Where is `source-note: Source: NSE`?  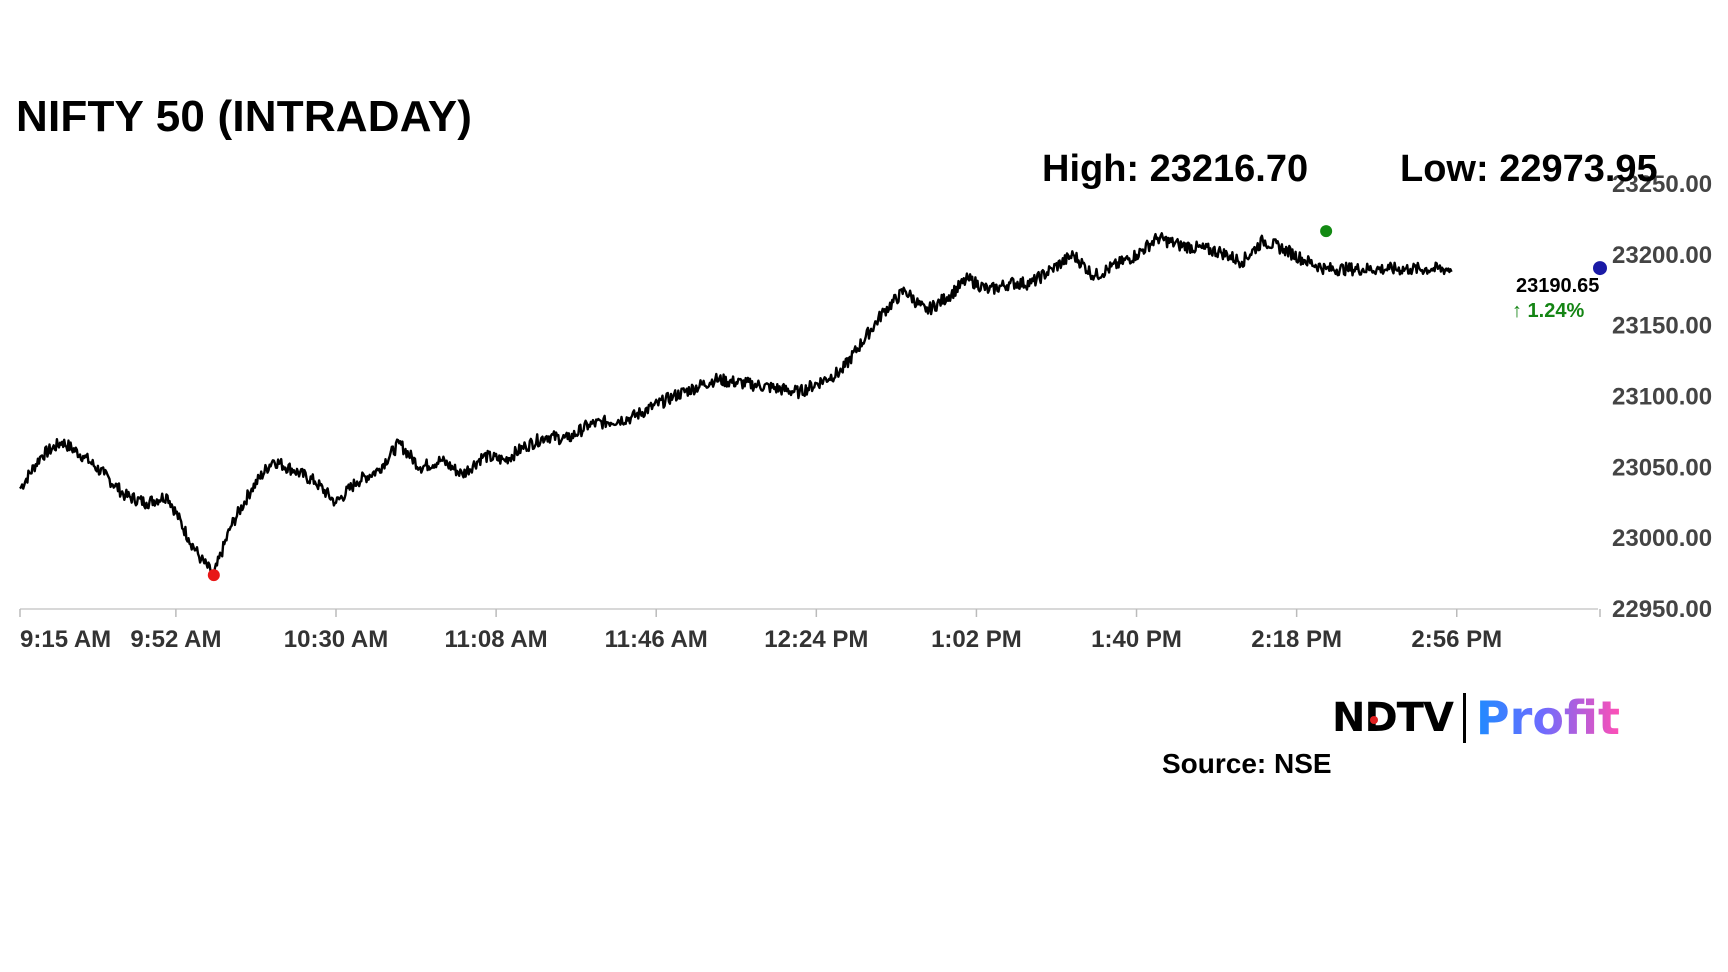
source-note: Source: NSE is located at coordinates (1247, 763).